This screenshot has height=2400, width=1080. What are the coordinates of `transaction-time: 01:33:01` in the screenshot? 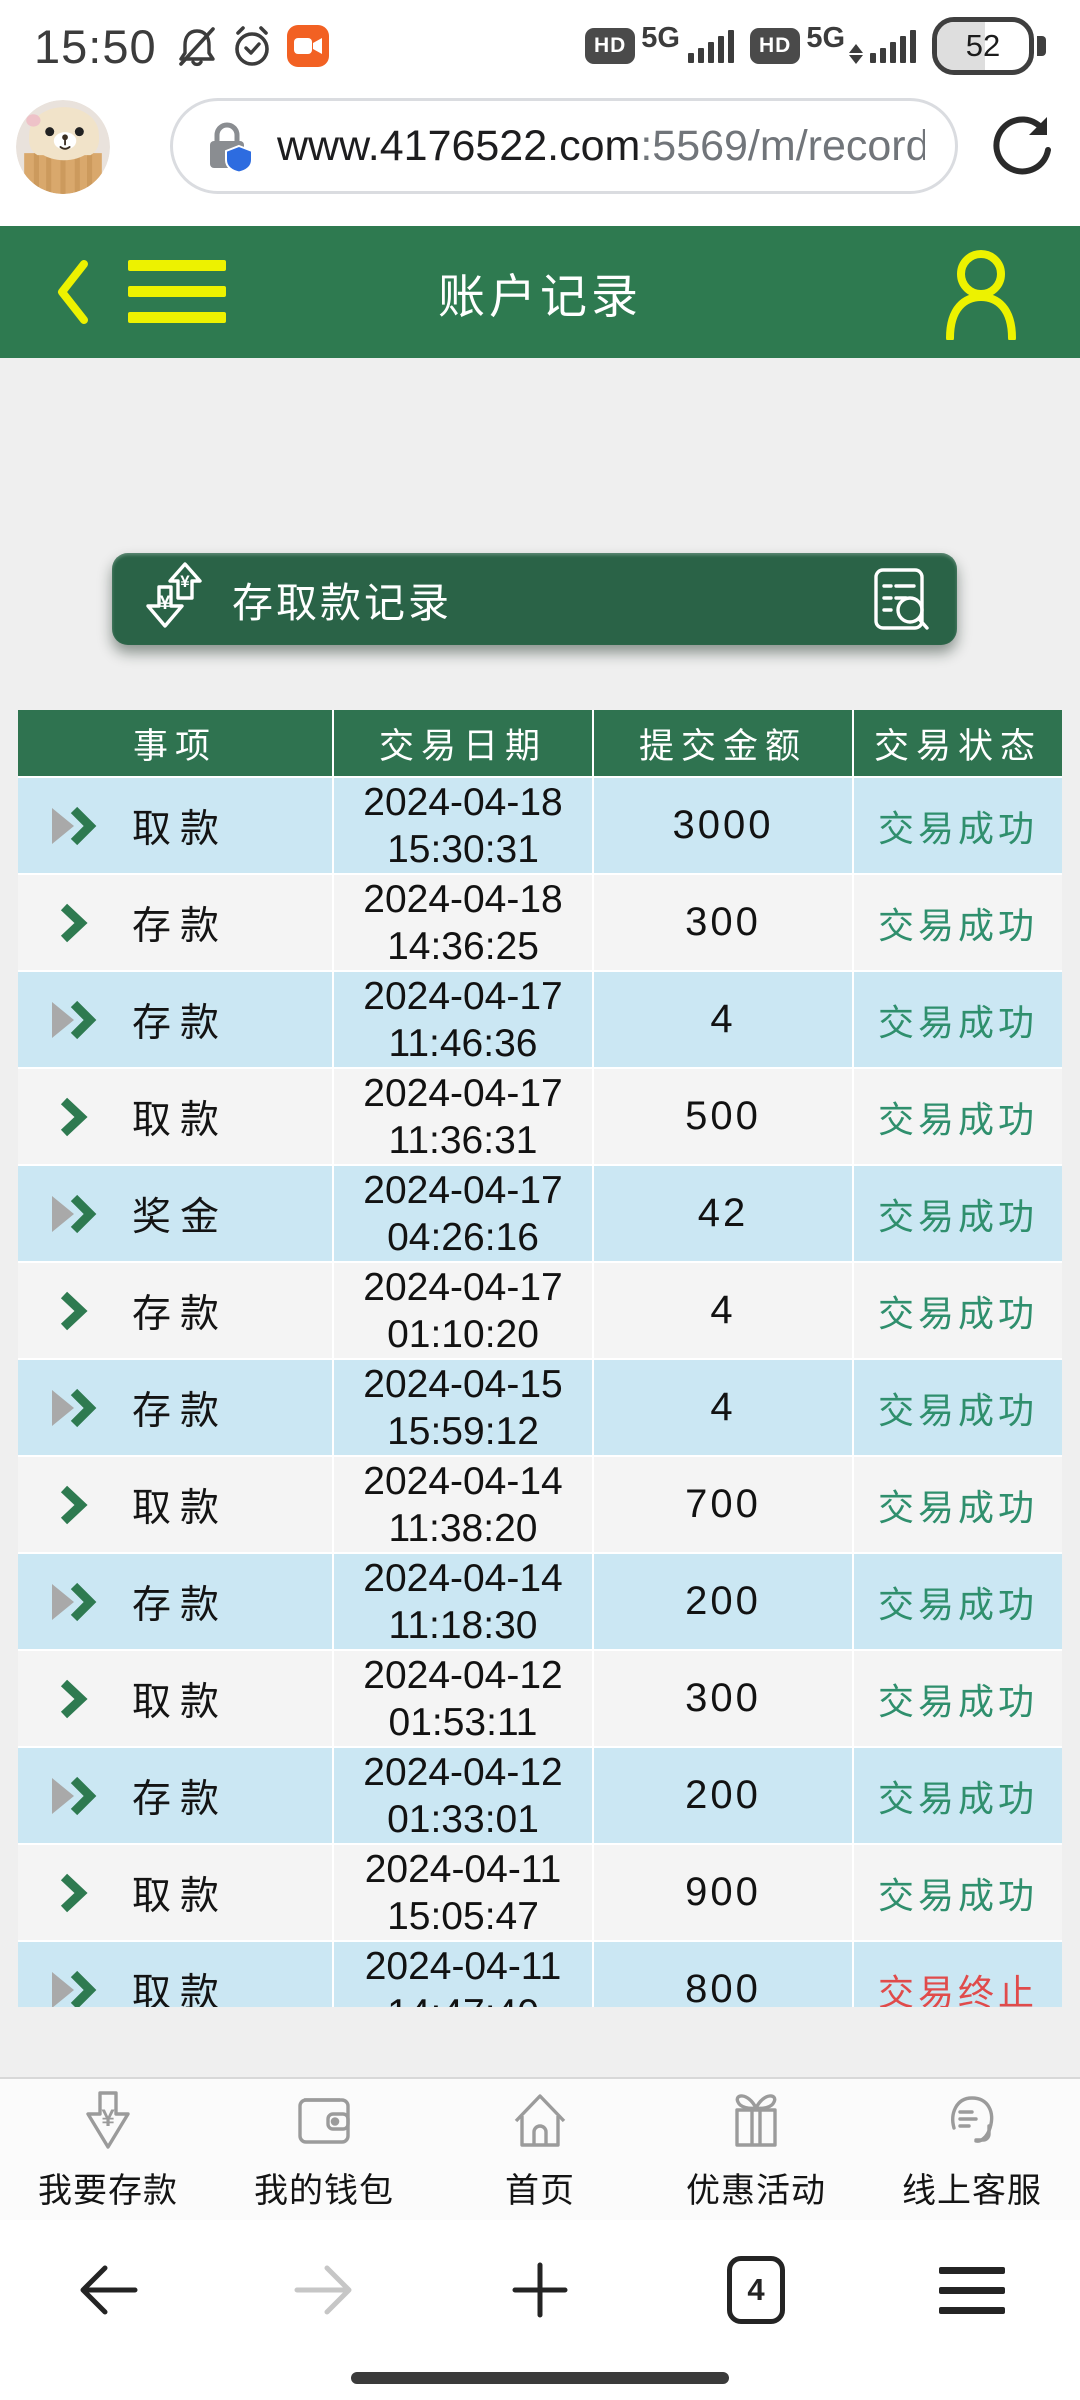 It's located at (463, 1819).